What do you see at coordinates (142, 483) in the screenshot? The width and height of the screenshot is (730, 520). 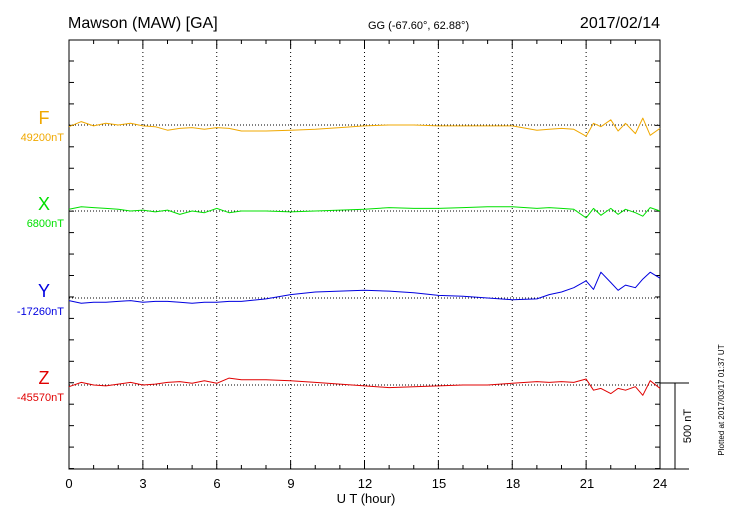 I see `x-tick-label: 3` at bounding box center [142, 483].